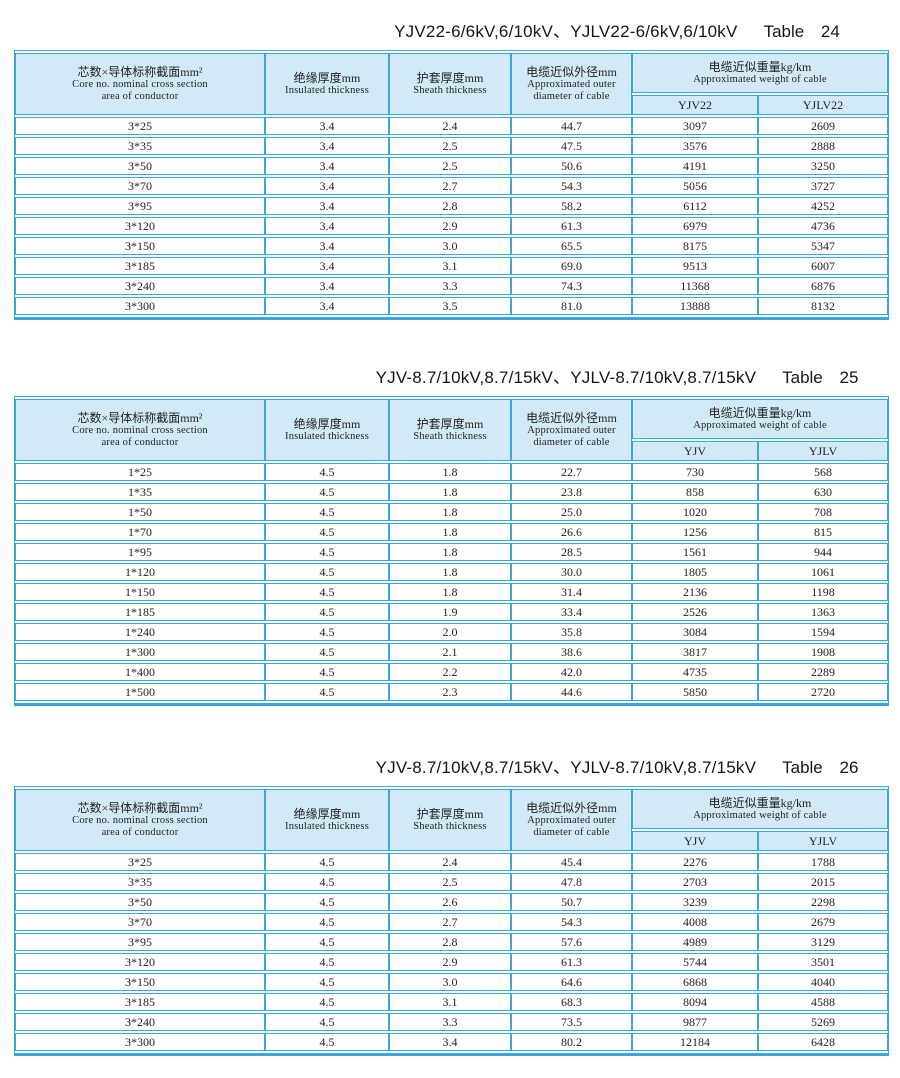 This screenshot has width=900, height=1078. What do you see at coordinates (140, 1002) in the screenshot?
I see `table-cell: 3*185` at bounding box center [140, 1002].